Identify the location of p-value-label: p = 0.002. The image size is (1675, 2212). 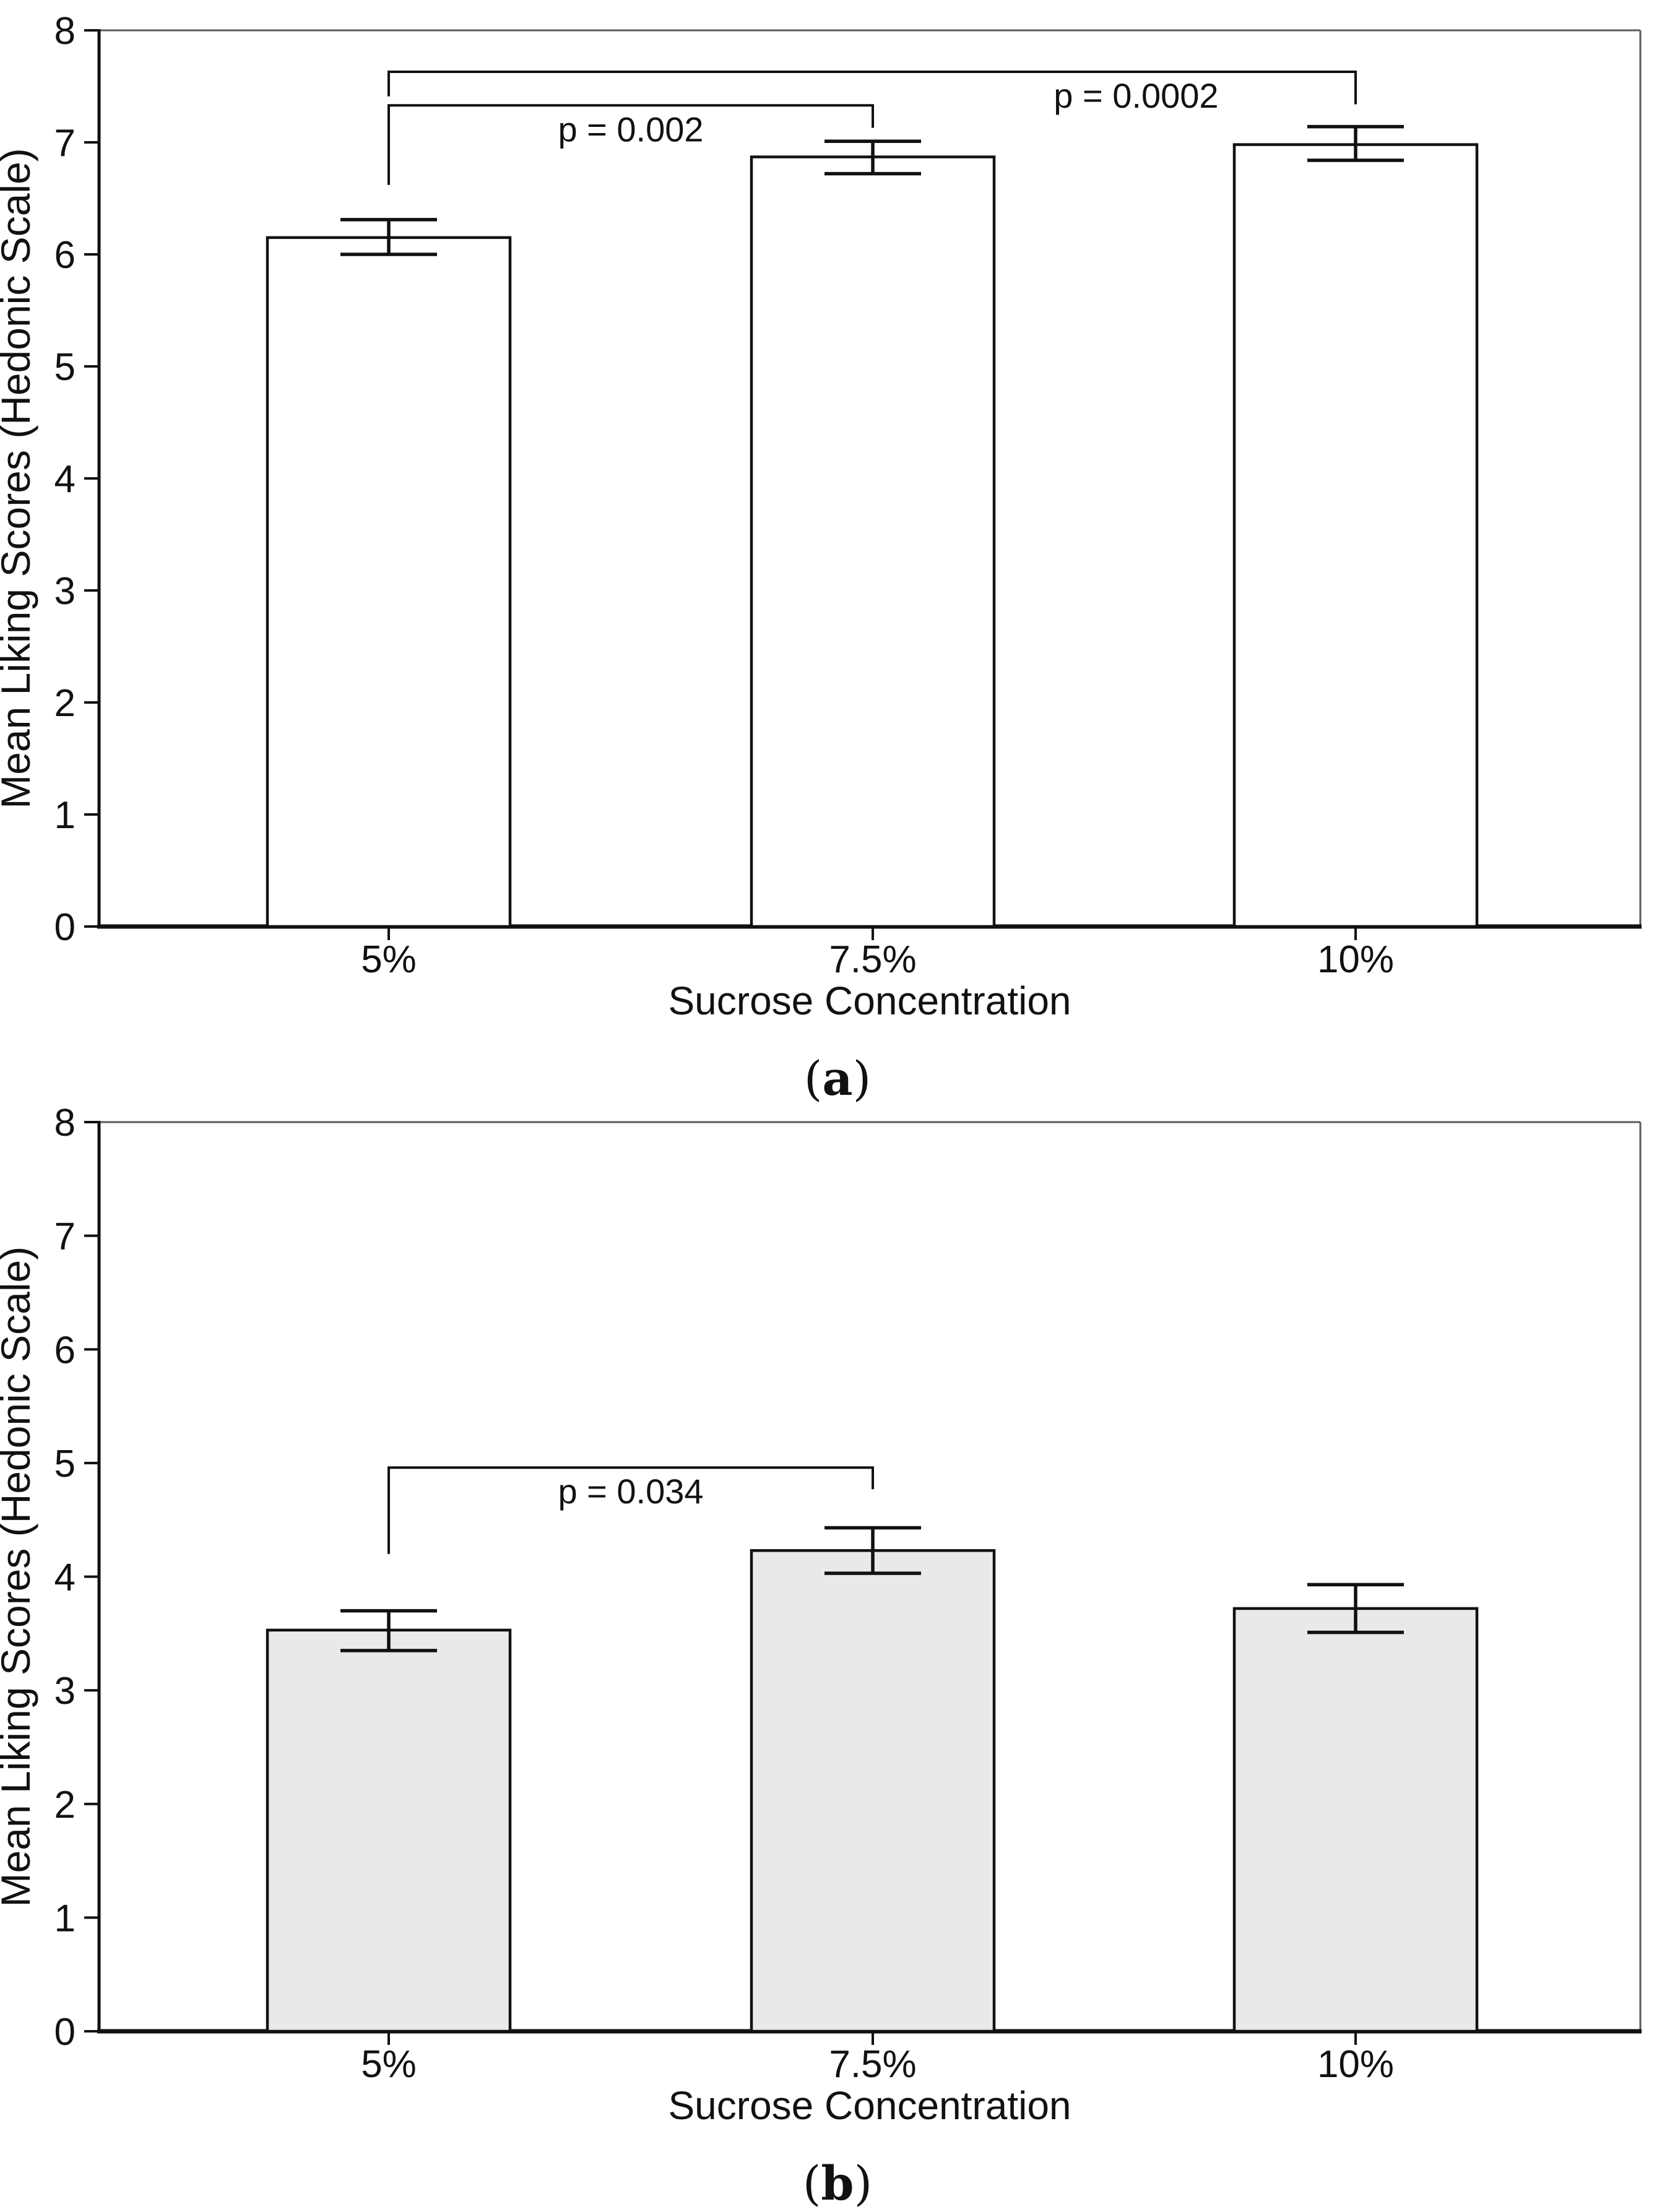
(630, 129).